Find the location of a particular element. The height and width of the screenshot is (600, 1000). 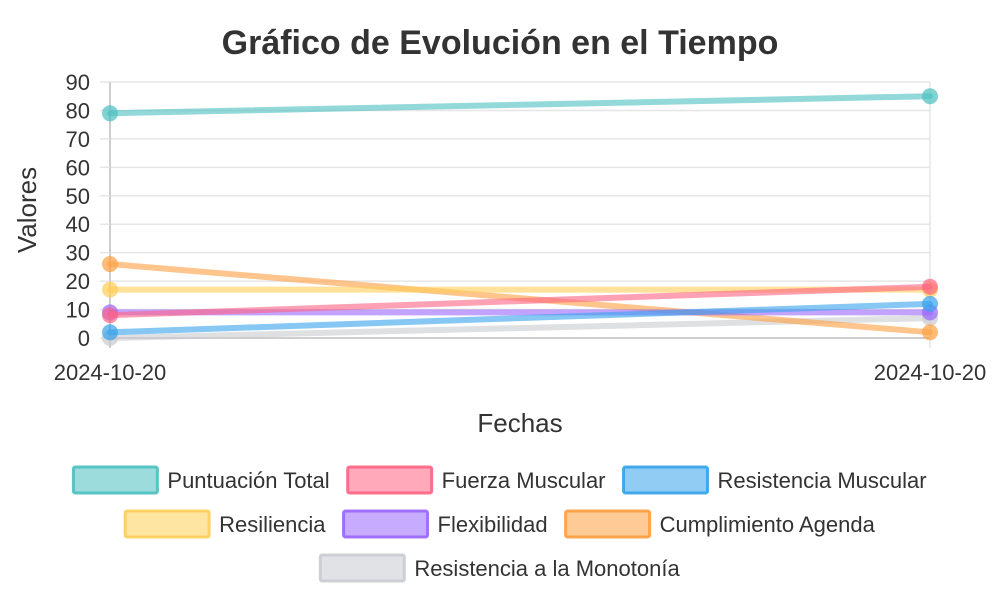

legend-label: Resistencia Muscular is located at coordinates (822, 480).